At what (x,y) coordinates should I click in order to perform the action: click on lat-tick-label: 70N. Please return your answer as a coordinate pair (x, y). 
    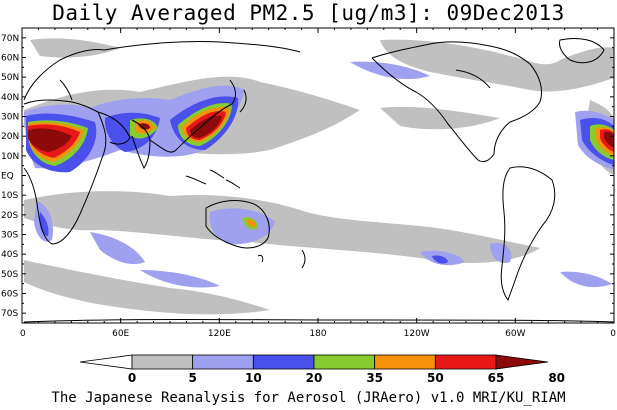
    Looking at the image, I should click on (10, 39).